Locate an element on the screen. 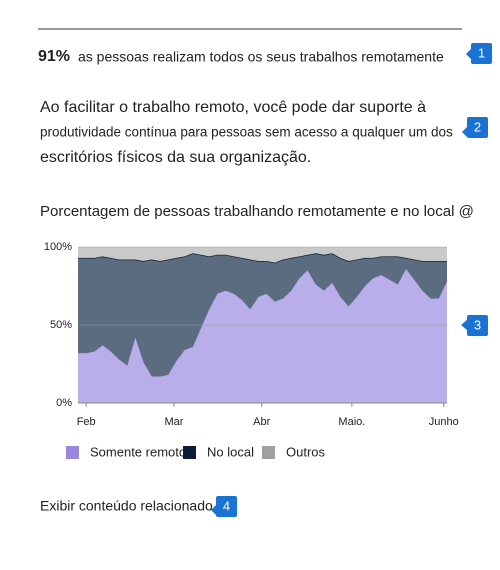 The image size is (500, 570). callout-number: 2 is located at coordinates (477, 126).